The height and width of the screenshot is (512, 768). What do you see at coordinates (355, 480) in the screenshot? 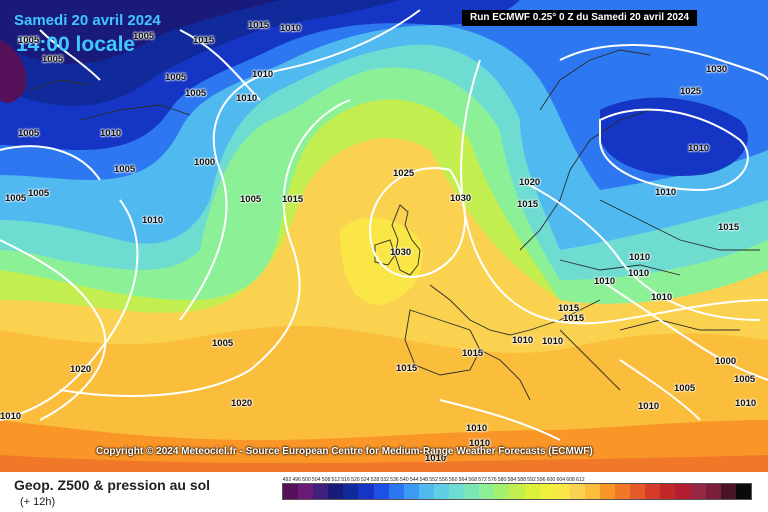
I see `scale-tick-label: 520` at bounding box center [355, 480].